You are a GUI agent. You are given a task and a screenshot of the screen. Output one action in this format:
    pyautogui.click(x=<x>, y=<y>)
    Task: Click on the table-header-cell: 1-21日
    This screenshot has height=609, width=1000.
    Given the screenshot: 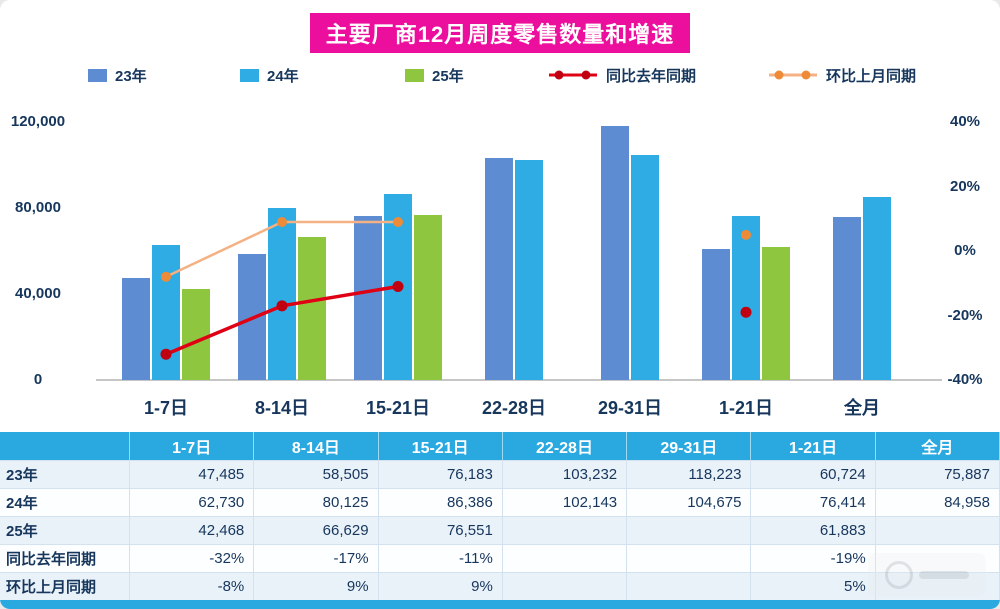 What is the action you would take?
    pyautogui.click(x=813, y=446)
    